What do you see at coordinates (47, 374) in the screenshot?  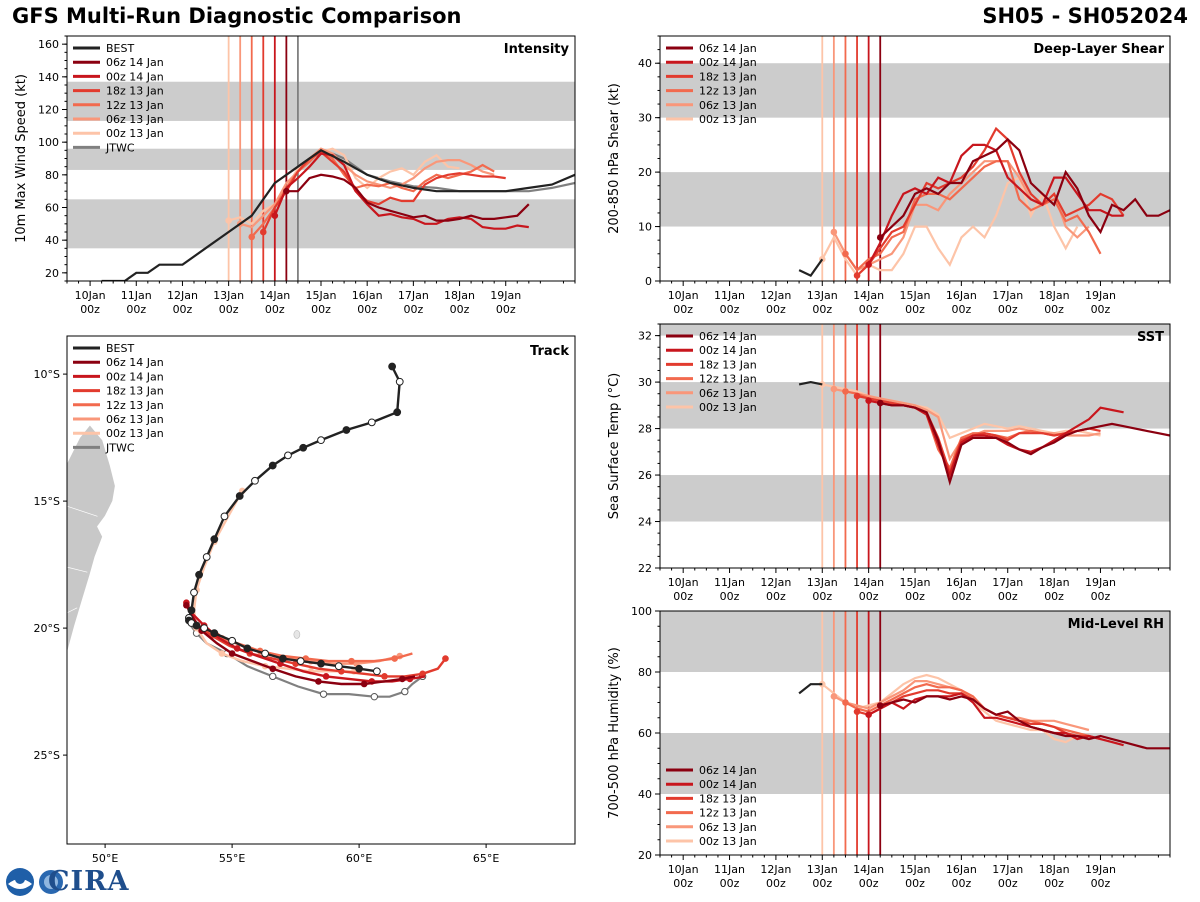 I see `track-lat-label: 10°S` at bounding box center [47, 374].